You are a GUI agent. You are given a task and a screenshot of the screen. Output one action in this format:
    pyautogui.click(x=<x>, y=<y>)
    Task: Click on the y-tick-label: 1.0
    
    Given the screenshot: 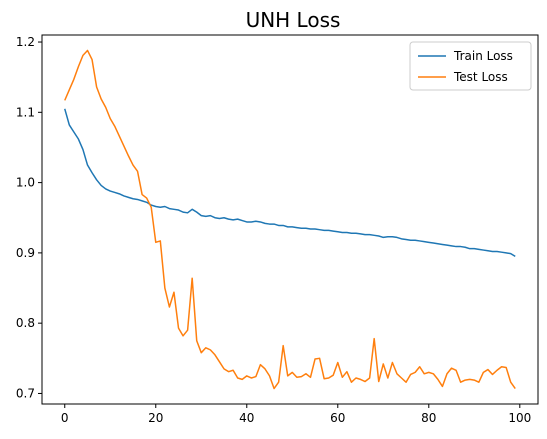 What is the action you would take?
    pyautogui.click(x=25, y=183)
    